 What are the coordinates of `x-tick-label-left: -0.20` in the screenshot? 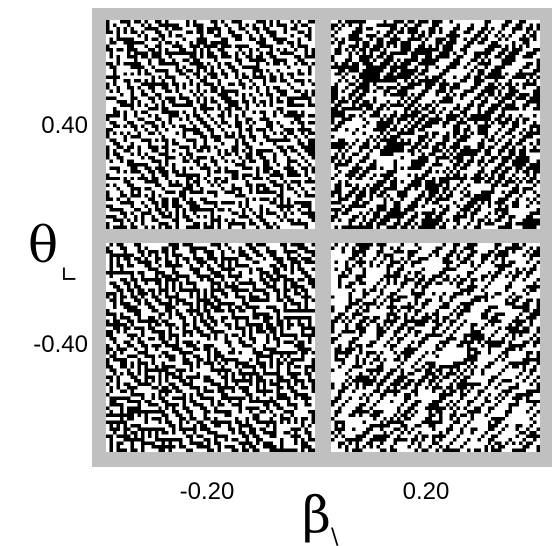 It's located at (207, 491).